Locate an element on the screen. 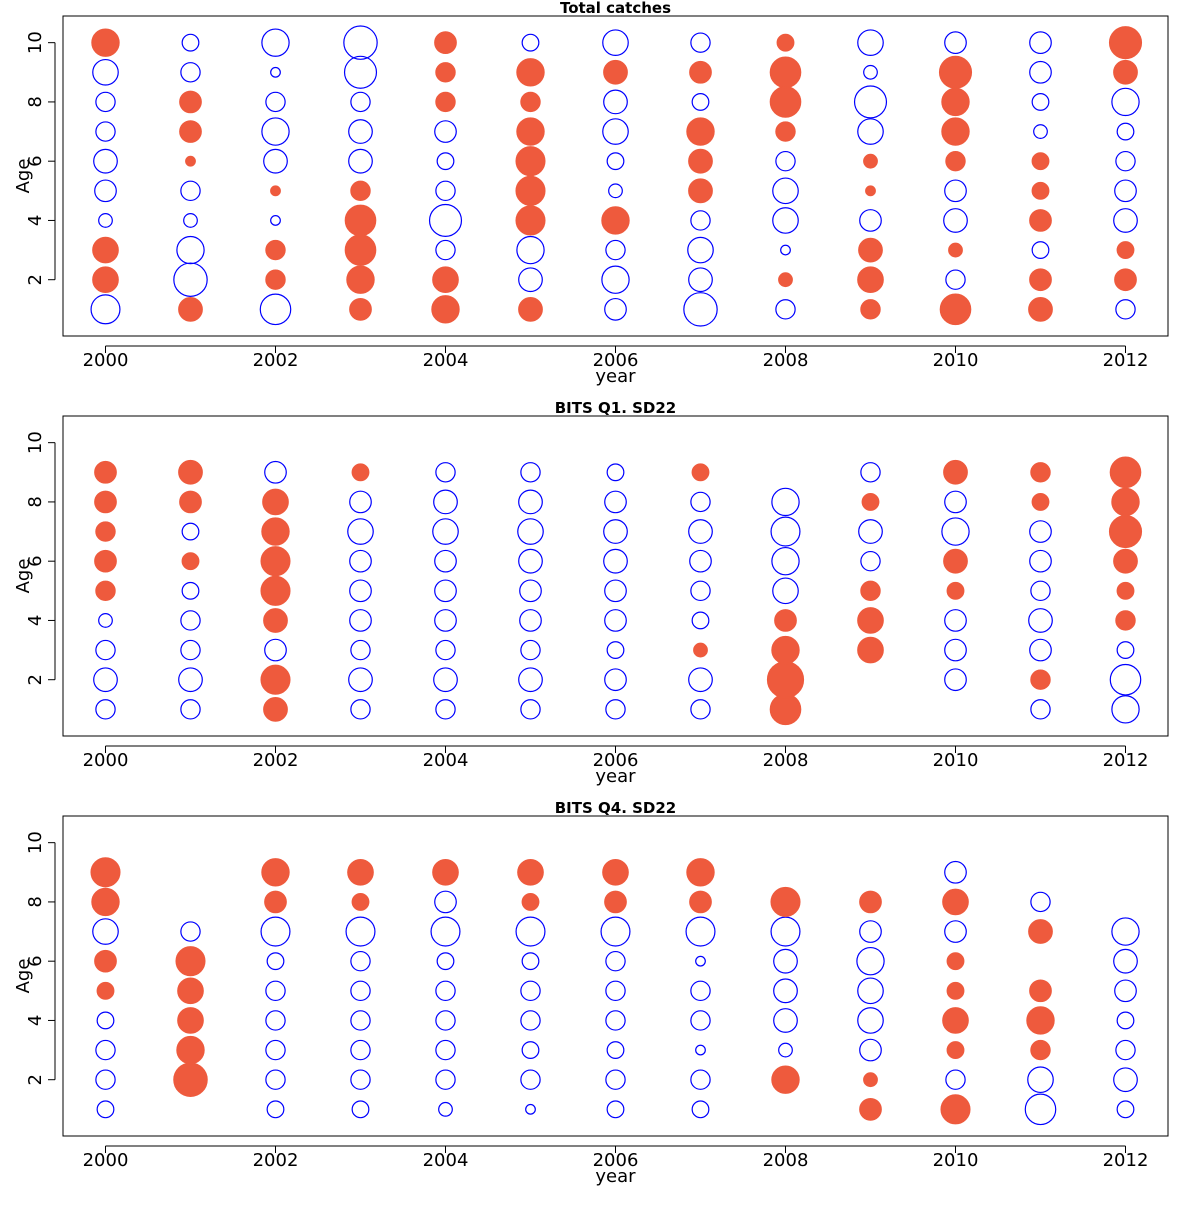  y-axis-label: Age is located at coordinates (23, 576).